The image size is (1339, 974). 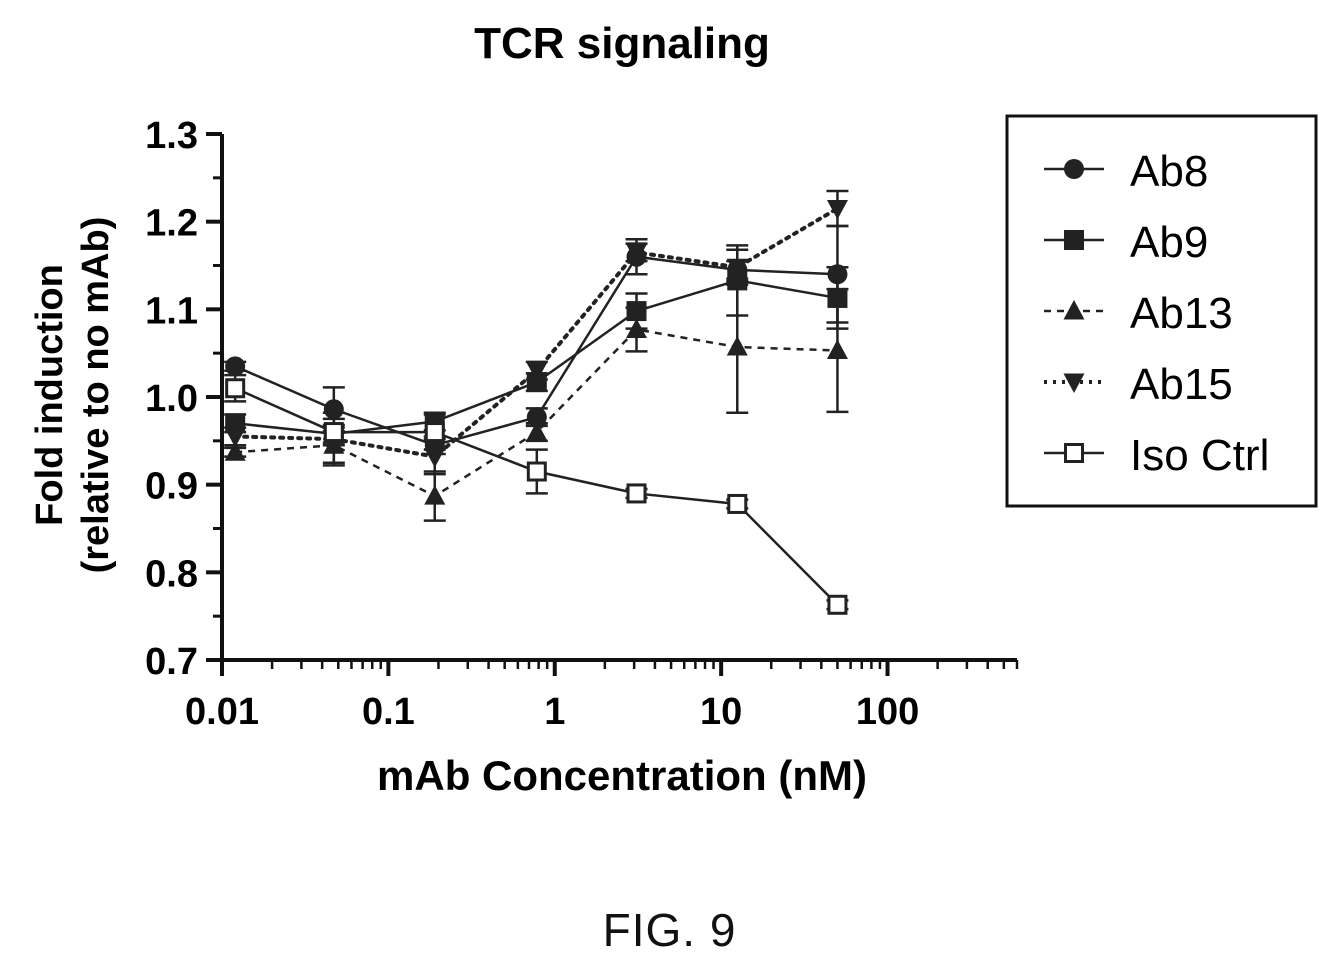 I want to click on y-axis-label-line-2: (relative to no mAb), so click(x=96, y=395).